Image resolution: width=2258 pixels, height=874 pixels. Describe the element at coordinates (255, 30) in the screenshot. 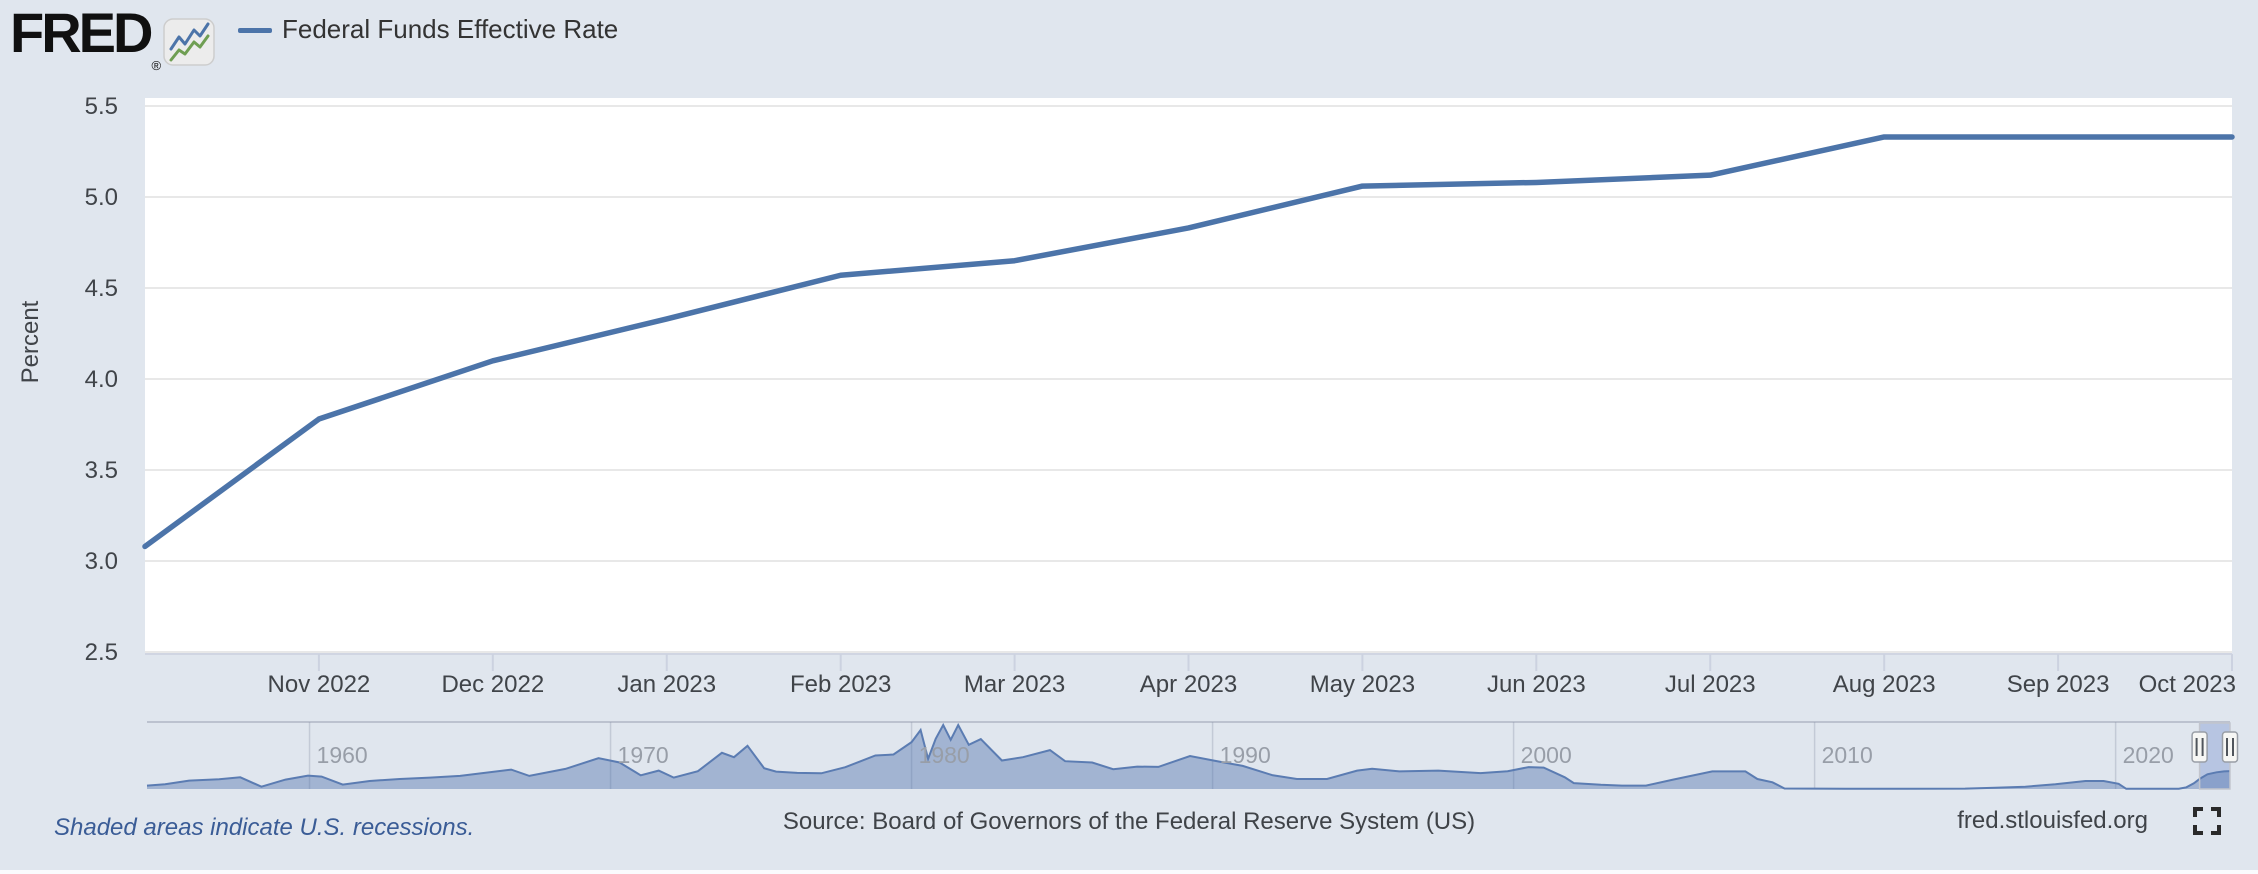

I see `legend-line-sample` at that location.